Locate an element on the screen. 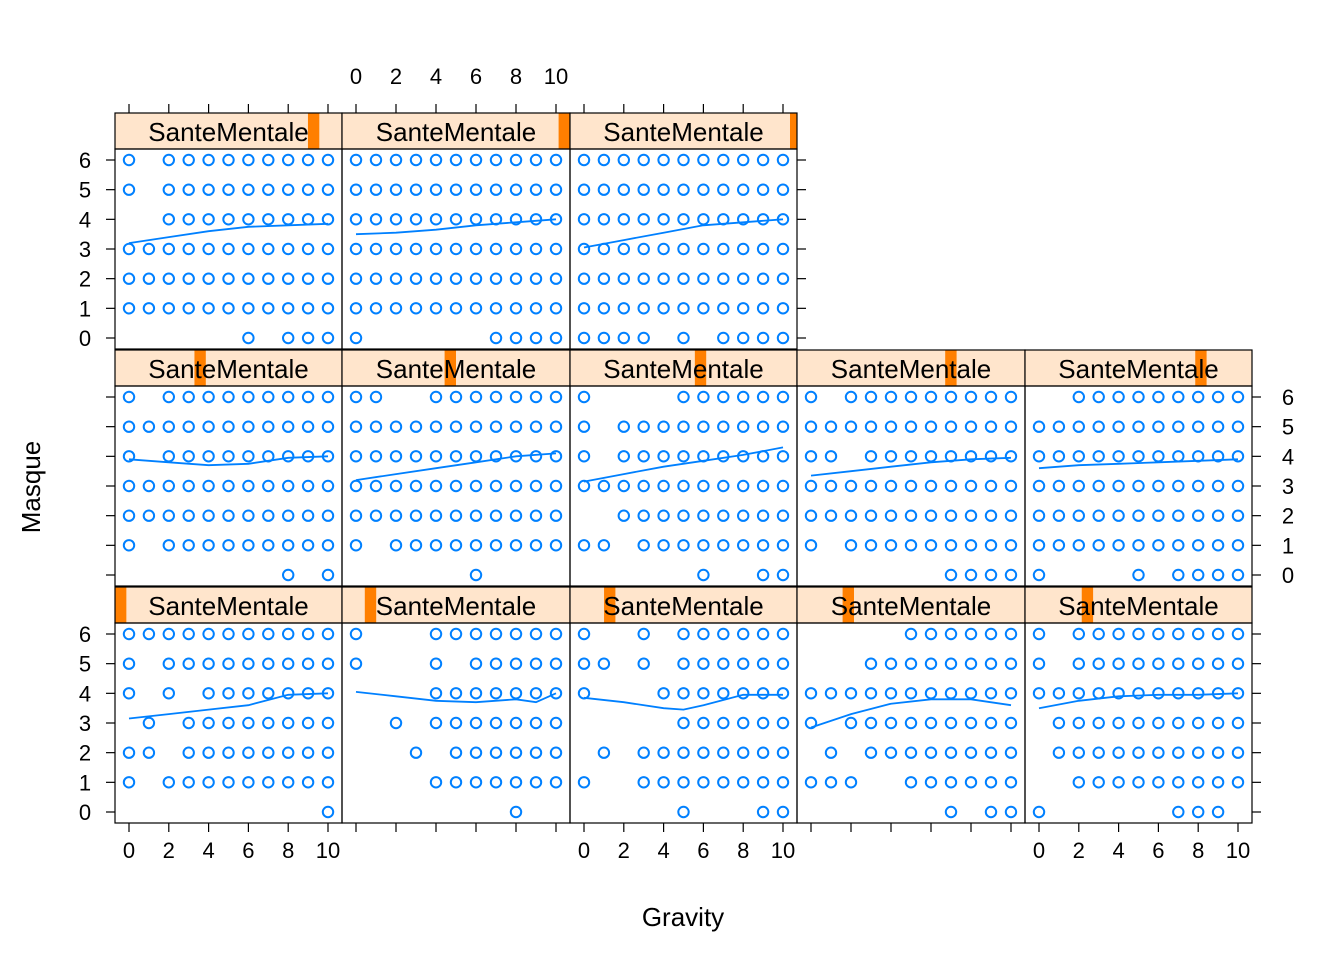 Image resolution: width=1344 pixels, height=960 pixels. panel: SanteMentale is located at coordinates (456, 705).